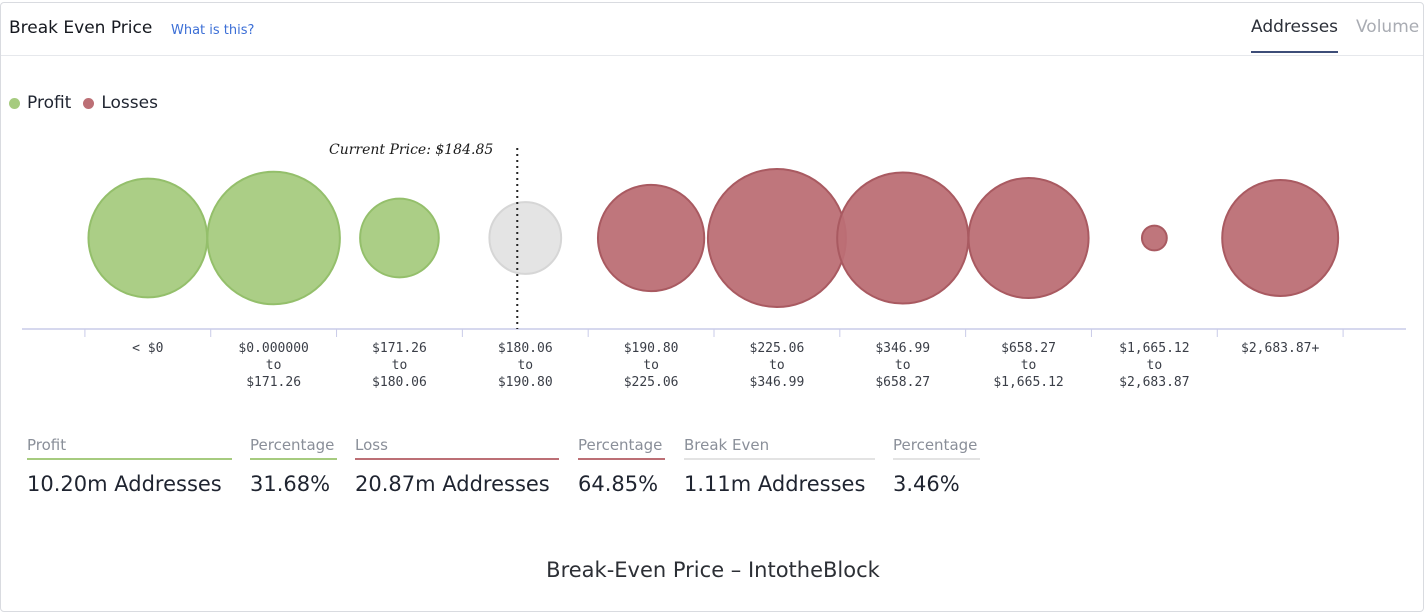  I want to click on stat-value: 1.11m Addresses, so click(775, 484).